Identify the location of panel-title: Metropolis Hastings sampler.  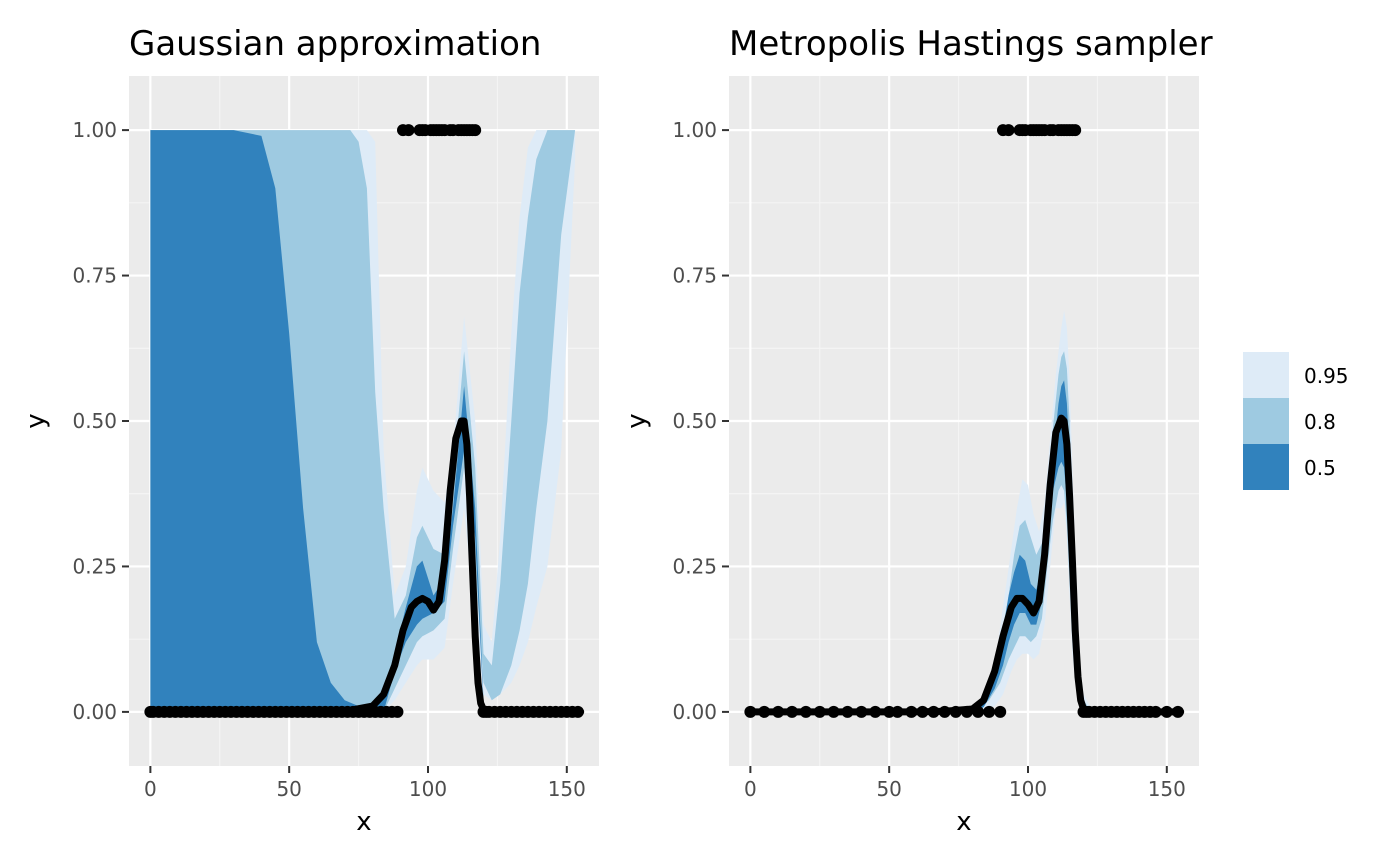
(971, 44).